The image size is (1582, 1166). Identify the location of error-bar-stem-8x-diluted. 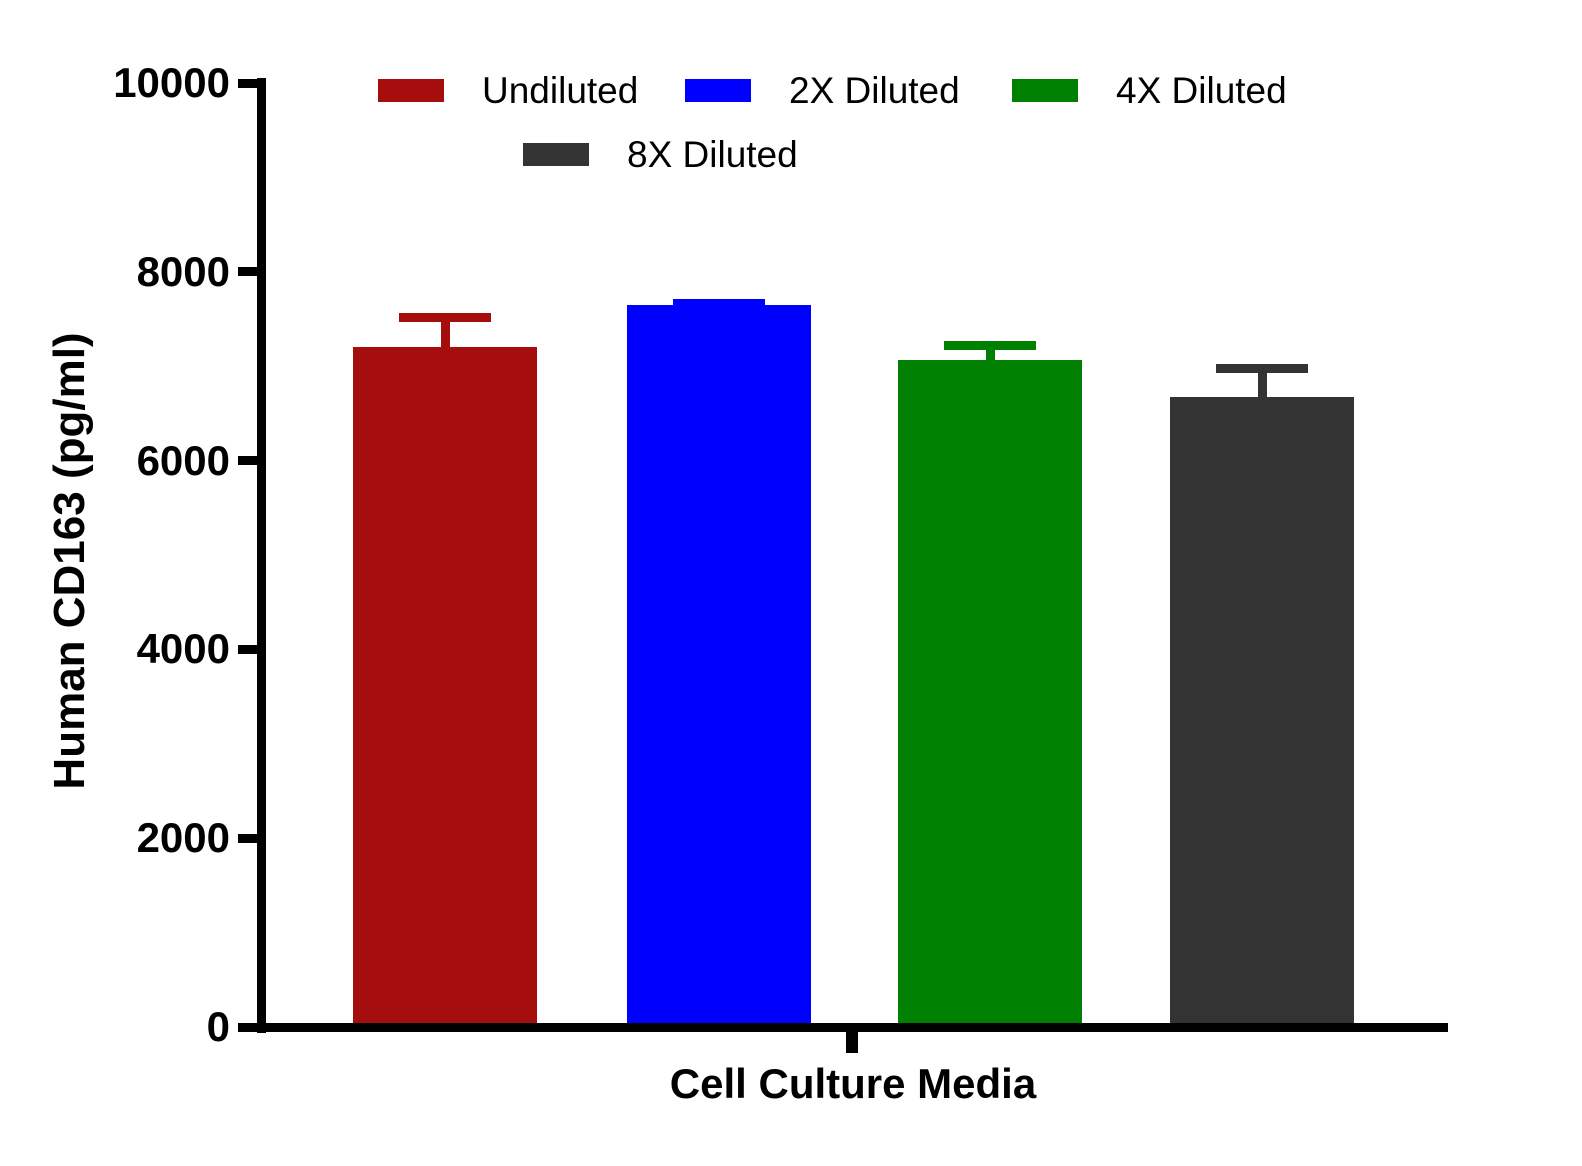
(1262, 384).